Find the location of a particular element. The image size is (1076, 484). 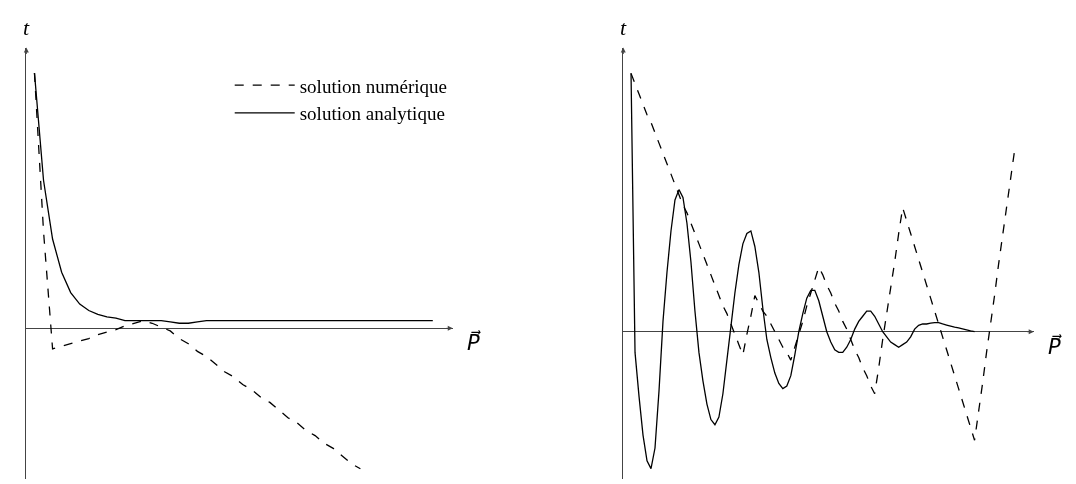

legend-label: solution numérique is located at coordinates (373, 86).